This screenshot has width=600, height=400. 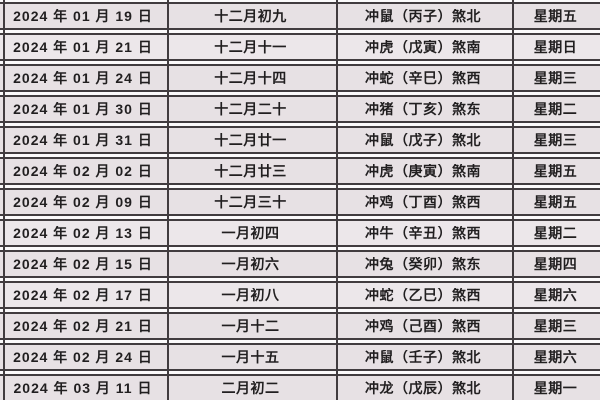 What do you see at coordinates (250, 388) in the screenshot?
I see `lunar-date-cell: 二月初二` at bounding box center [250, 388].